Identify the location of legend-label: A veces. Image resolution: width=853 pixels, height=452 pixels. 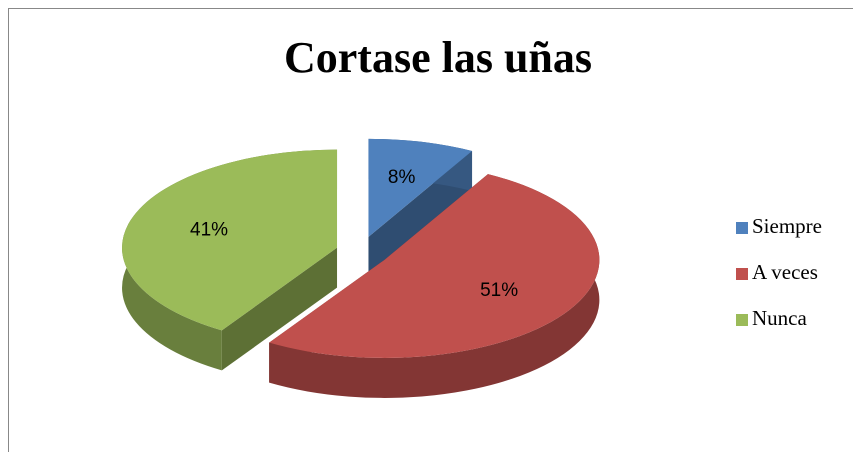
(785, 272).